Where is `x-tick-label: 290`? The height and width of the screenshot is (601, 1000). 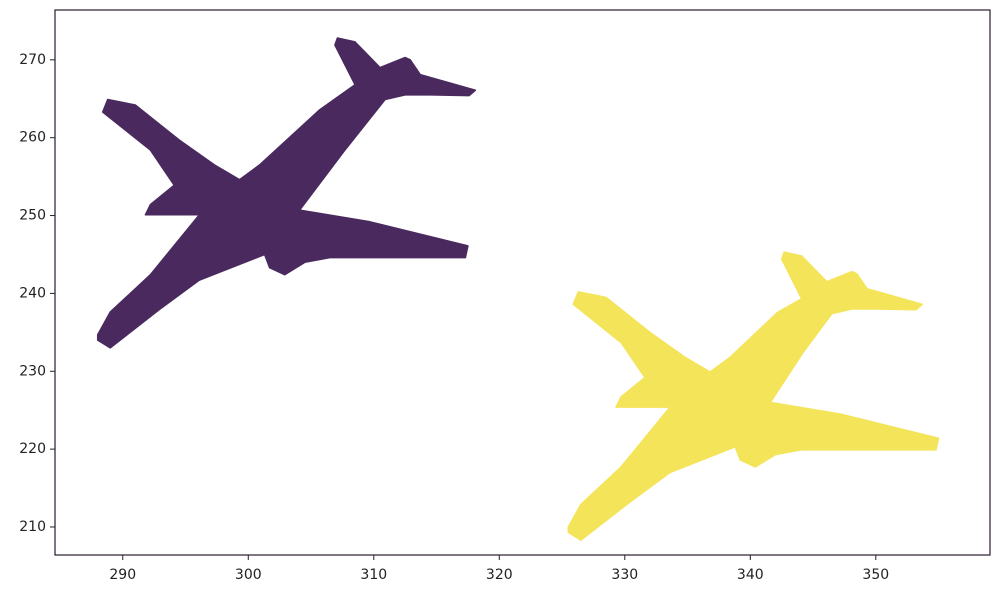
x-tick-label: 290 is located at coordinates (122, 575).